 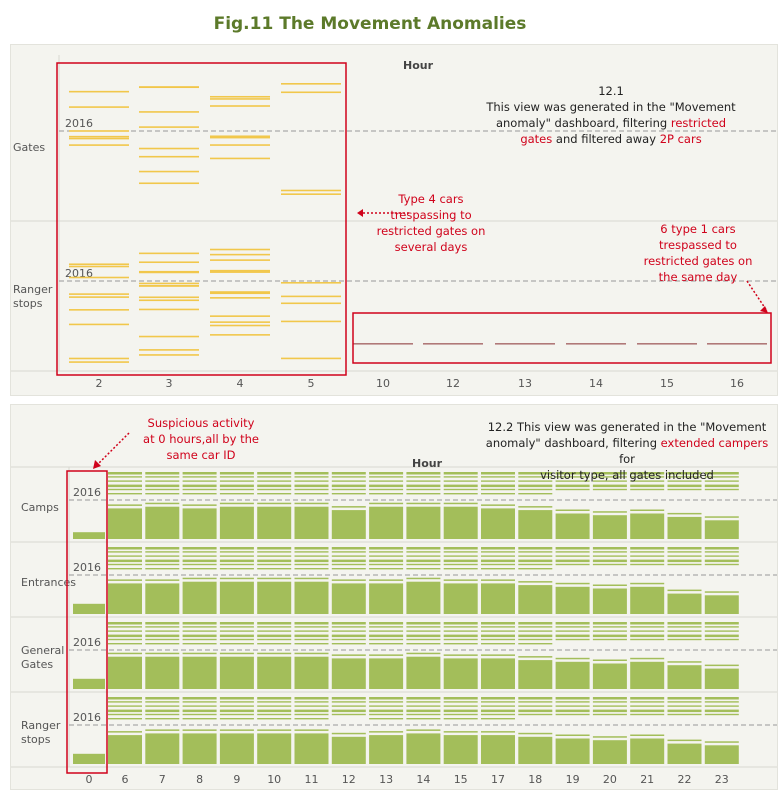 I want to click on note-12-1-line2: anomaly" dashboard, filtering restricted, so click(x=611, y=123).